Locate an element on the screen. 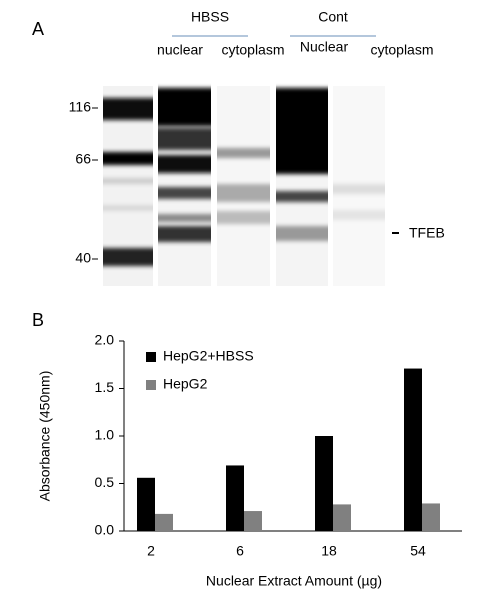 Image resolution: width=480 pixels, height=610 pixels. band-label: TFEB is located at coordinates (427, 233).